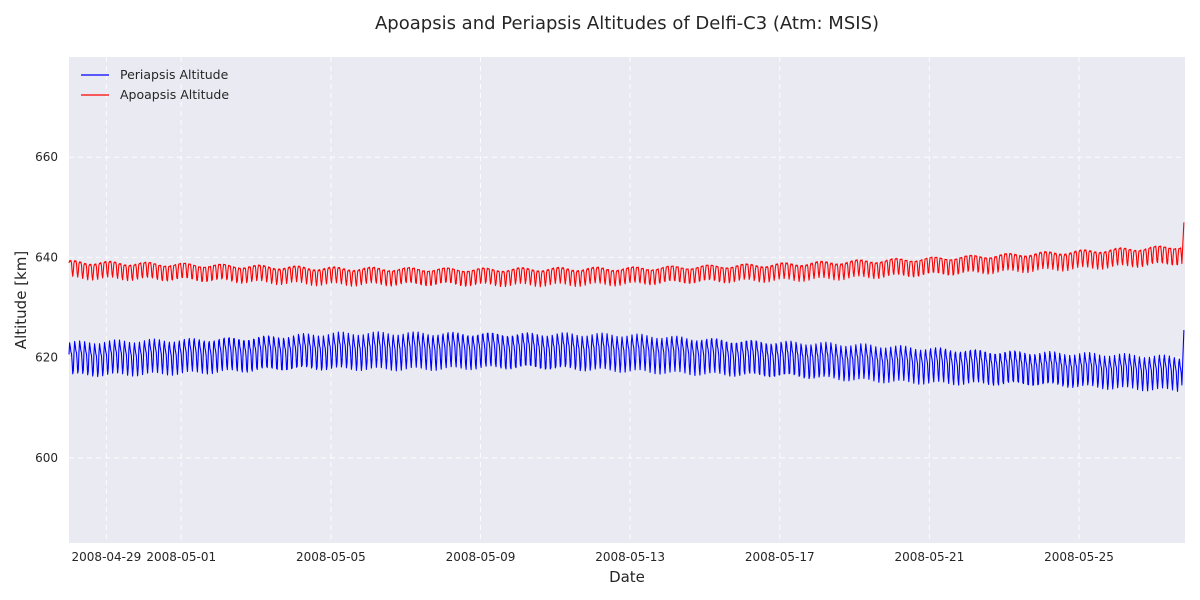 The height and width of the screenshot is (600, 1200). Describe the element at coordinates (174, 74) in the screenshot. I see `legend-label: Periapsis Altitude` at that location.